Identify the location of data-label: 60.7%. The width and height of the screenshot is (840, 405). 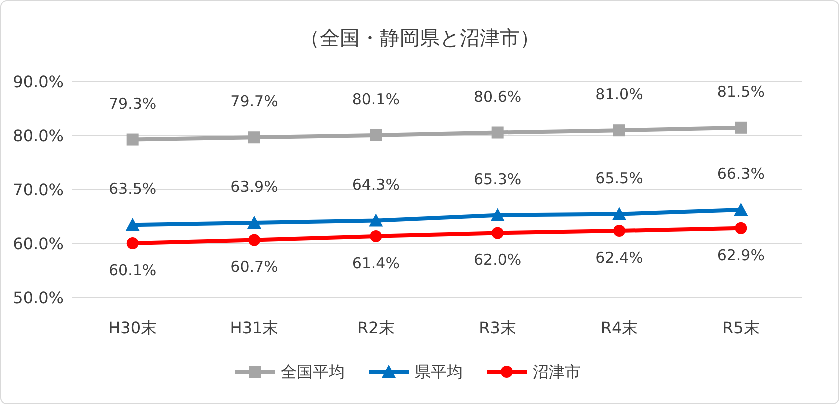
(254, 267).